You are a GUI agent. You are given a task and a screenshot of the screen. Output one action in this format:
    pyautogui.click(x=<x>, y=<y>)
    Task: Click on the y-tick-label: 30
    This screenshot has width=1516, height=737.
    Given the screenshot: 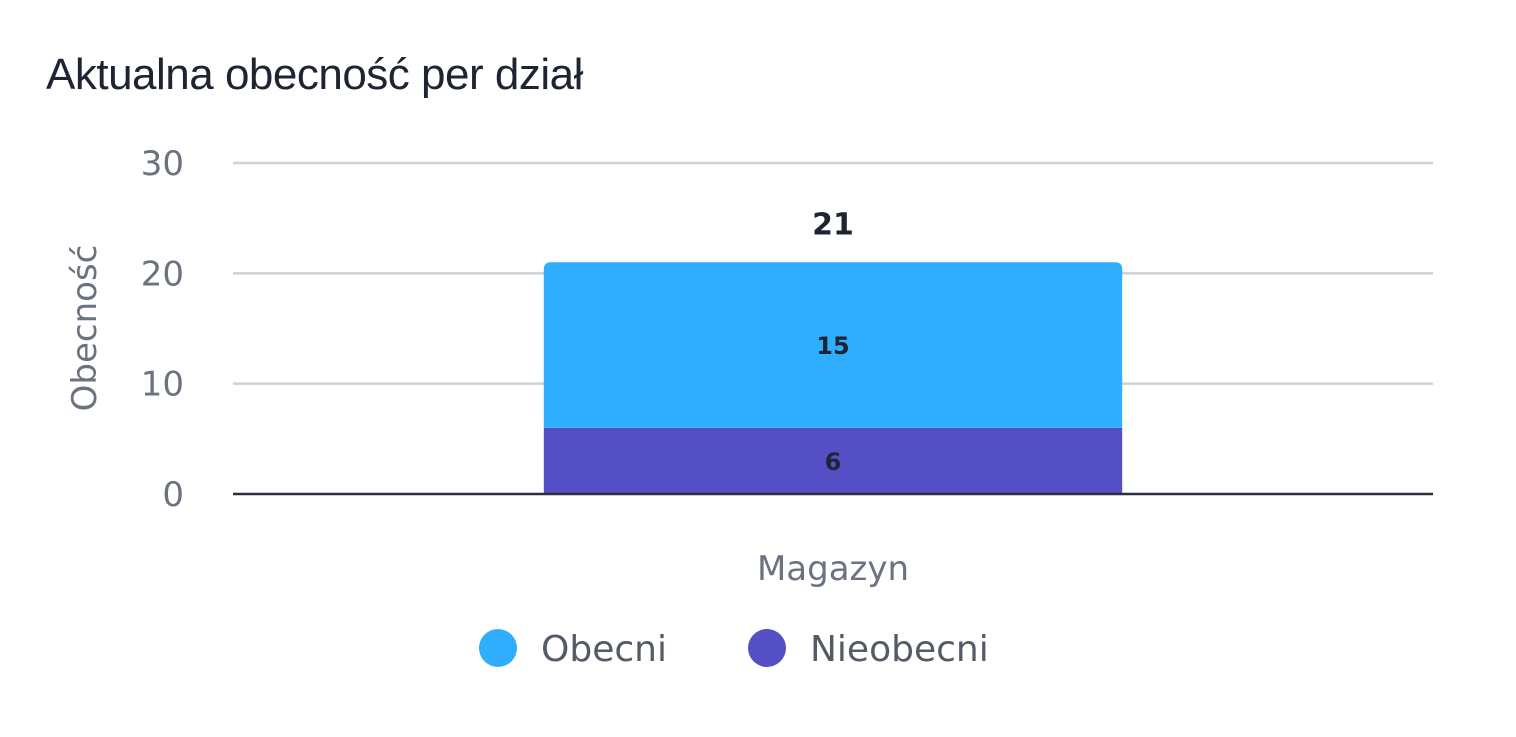 What is the action you would take?
    pyautogui.click(x=162, y=164)
    